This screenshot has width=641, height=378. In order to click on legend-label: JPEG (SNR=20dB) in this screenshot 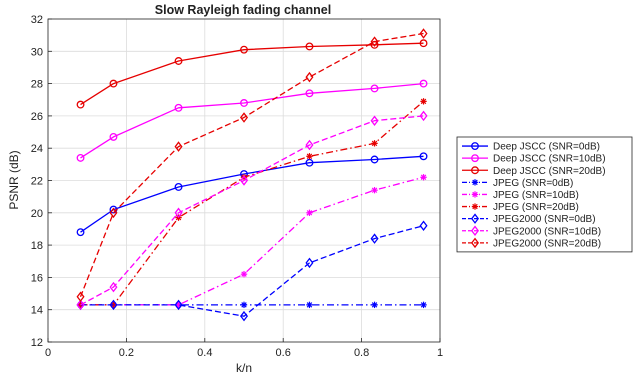, I will do `click(536, 207)`.